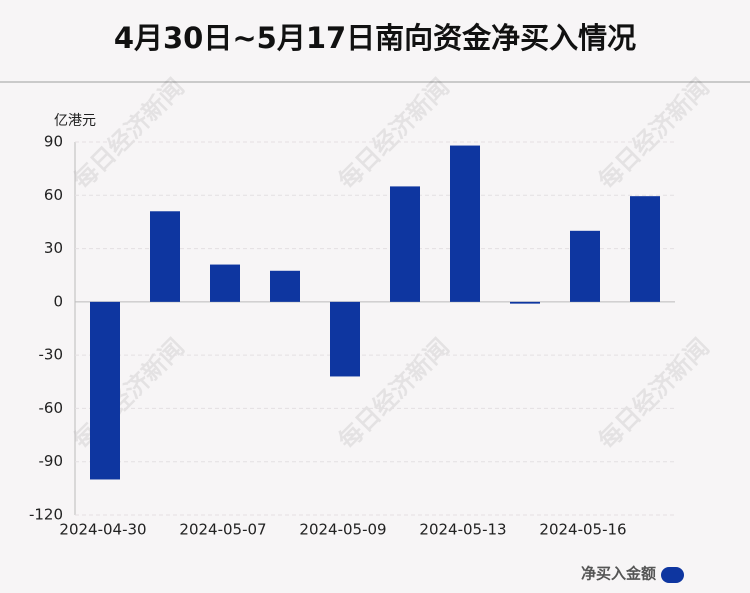 The image size is (750, 593). What do you see at coordinates (53, 195) in the screenshot?
I see `y-tick-label: 60` at bounding box center [53, 195].